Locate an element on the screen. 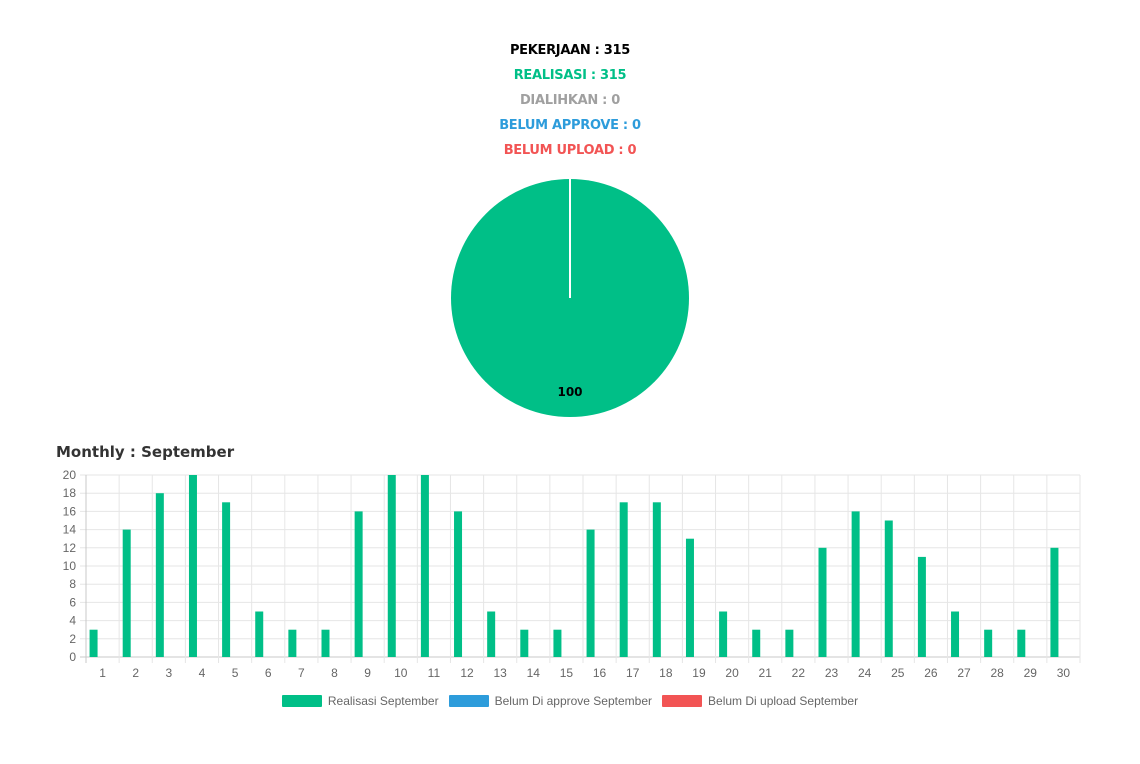 The height and width of the screenshot is (764, 1140). legend-label: Belum Di upload September is located at coordinates (783, 701).